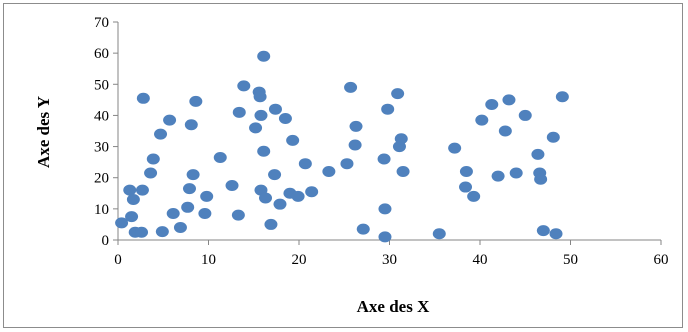 This screenshot has width=688, height=332. Describe the element at coordinates (389, 260) in the screenshot. I see `x-tick-label: 30` at that location.